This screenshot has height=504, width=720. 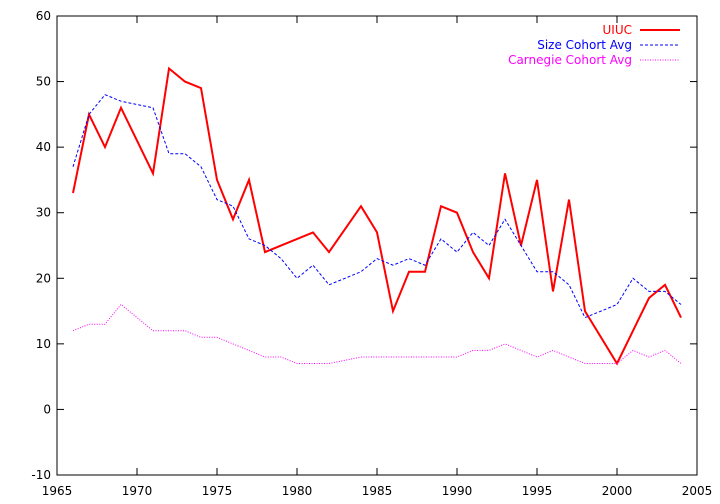 I want to click on x-tick-label: 1990, so click(x=457, y=491).